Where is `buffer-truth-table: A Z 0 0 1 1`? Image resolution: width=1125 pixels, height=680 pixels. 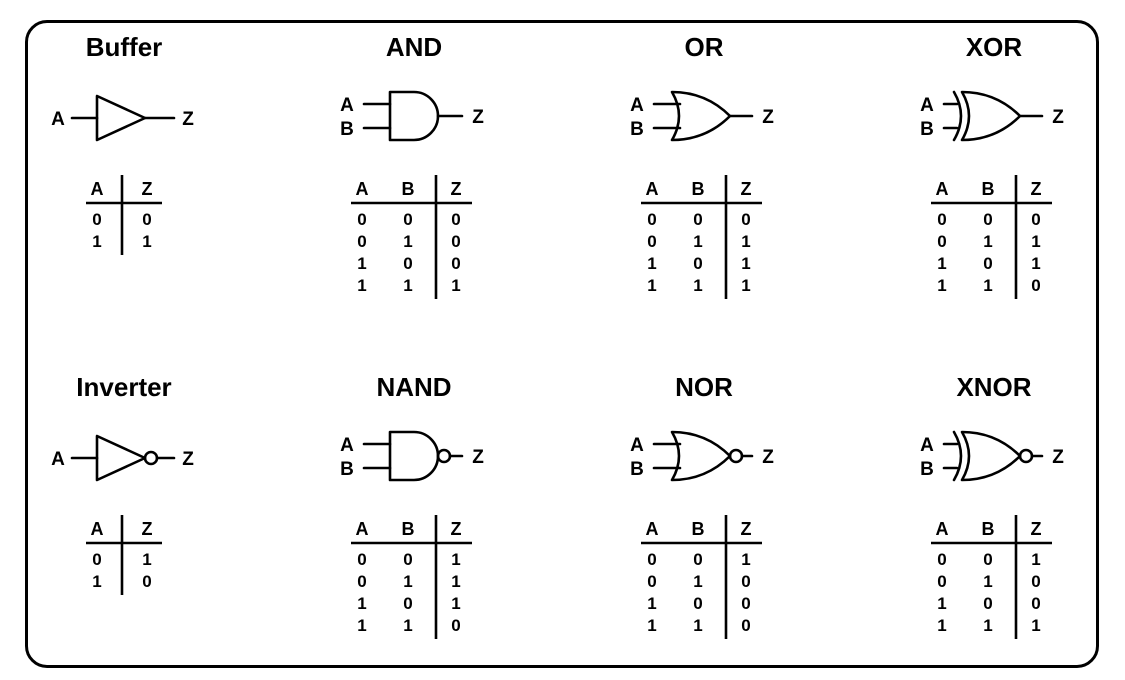
buffer-truth-table: A Z 0 0 1 1 is located at coordinates (124, 215).